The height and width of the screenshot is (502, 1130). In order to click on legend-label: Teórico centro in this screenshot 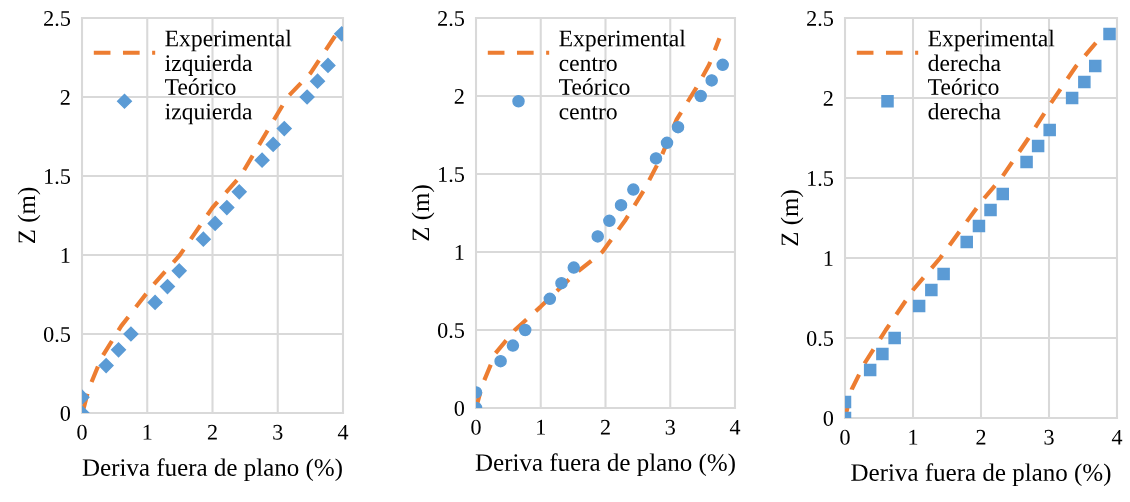, I will do `click(594, 99)`.